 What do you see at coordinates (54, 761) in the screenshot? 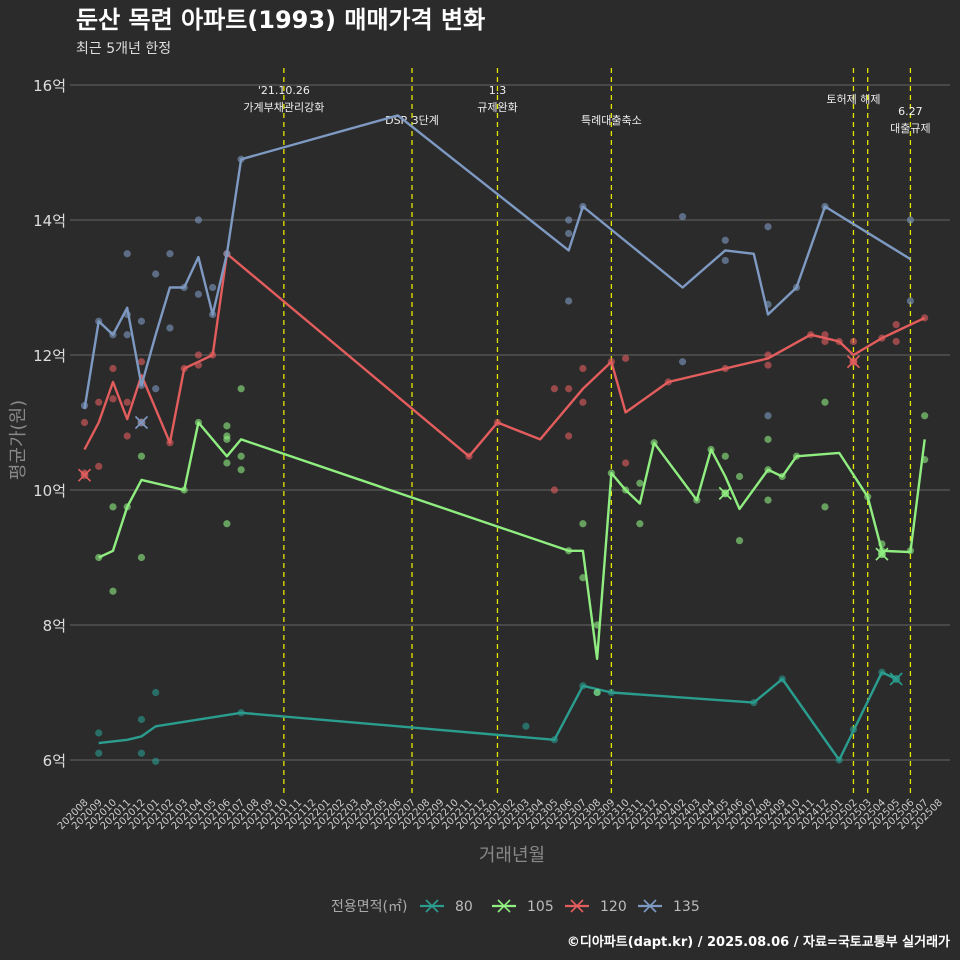
I see `y-tick-label: 6억` at bounding box center [54, 761].